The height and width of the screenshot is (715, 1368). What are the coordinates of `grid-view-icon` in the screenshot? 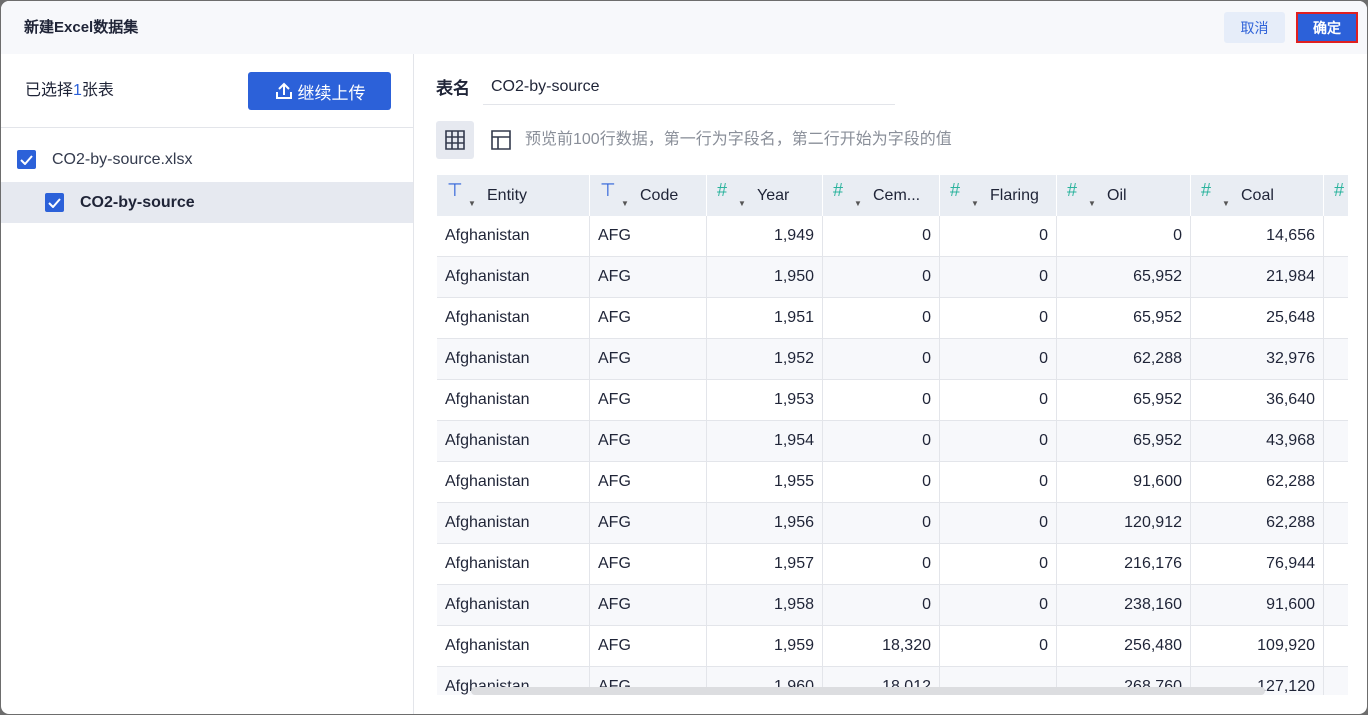 It's located at (455, 140).